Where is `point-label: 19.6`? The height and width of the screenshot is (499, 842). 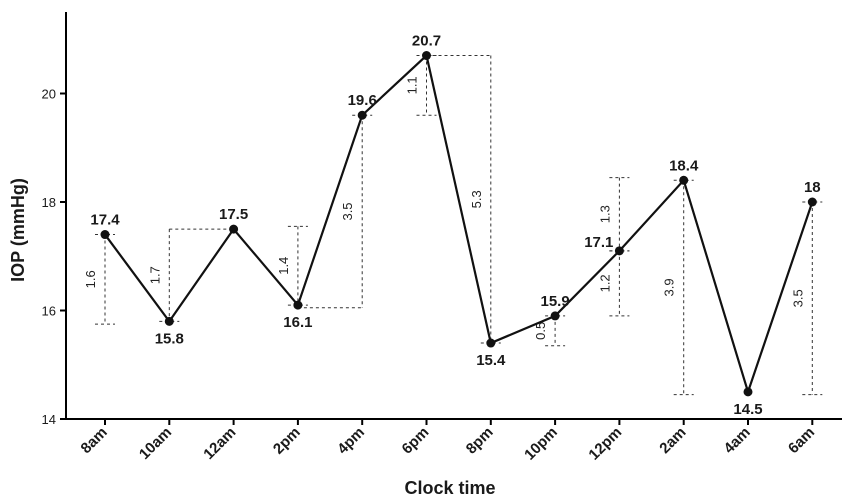 point-label: 19.6 is located at coordinates (362, 100).